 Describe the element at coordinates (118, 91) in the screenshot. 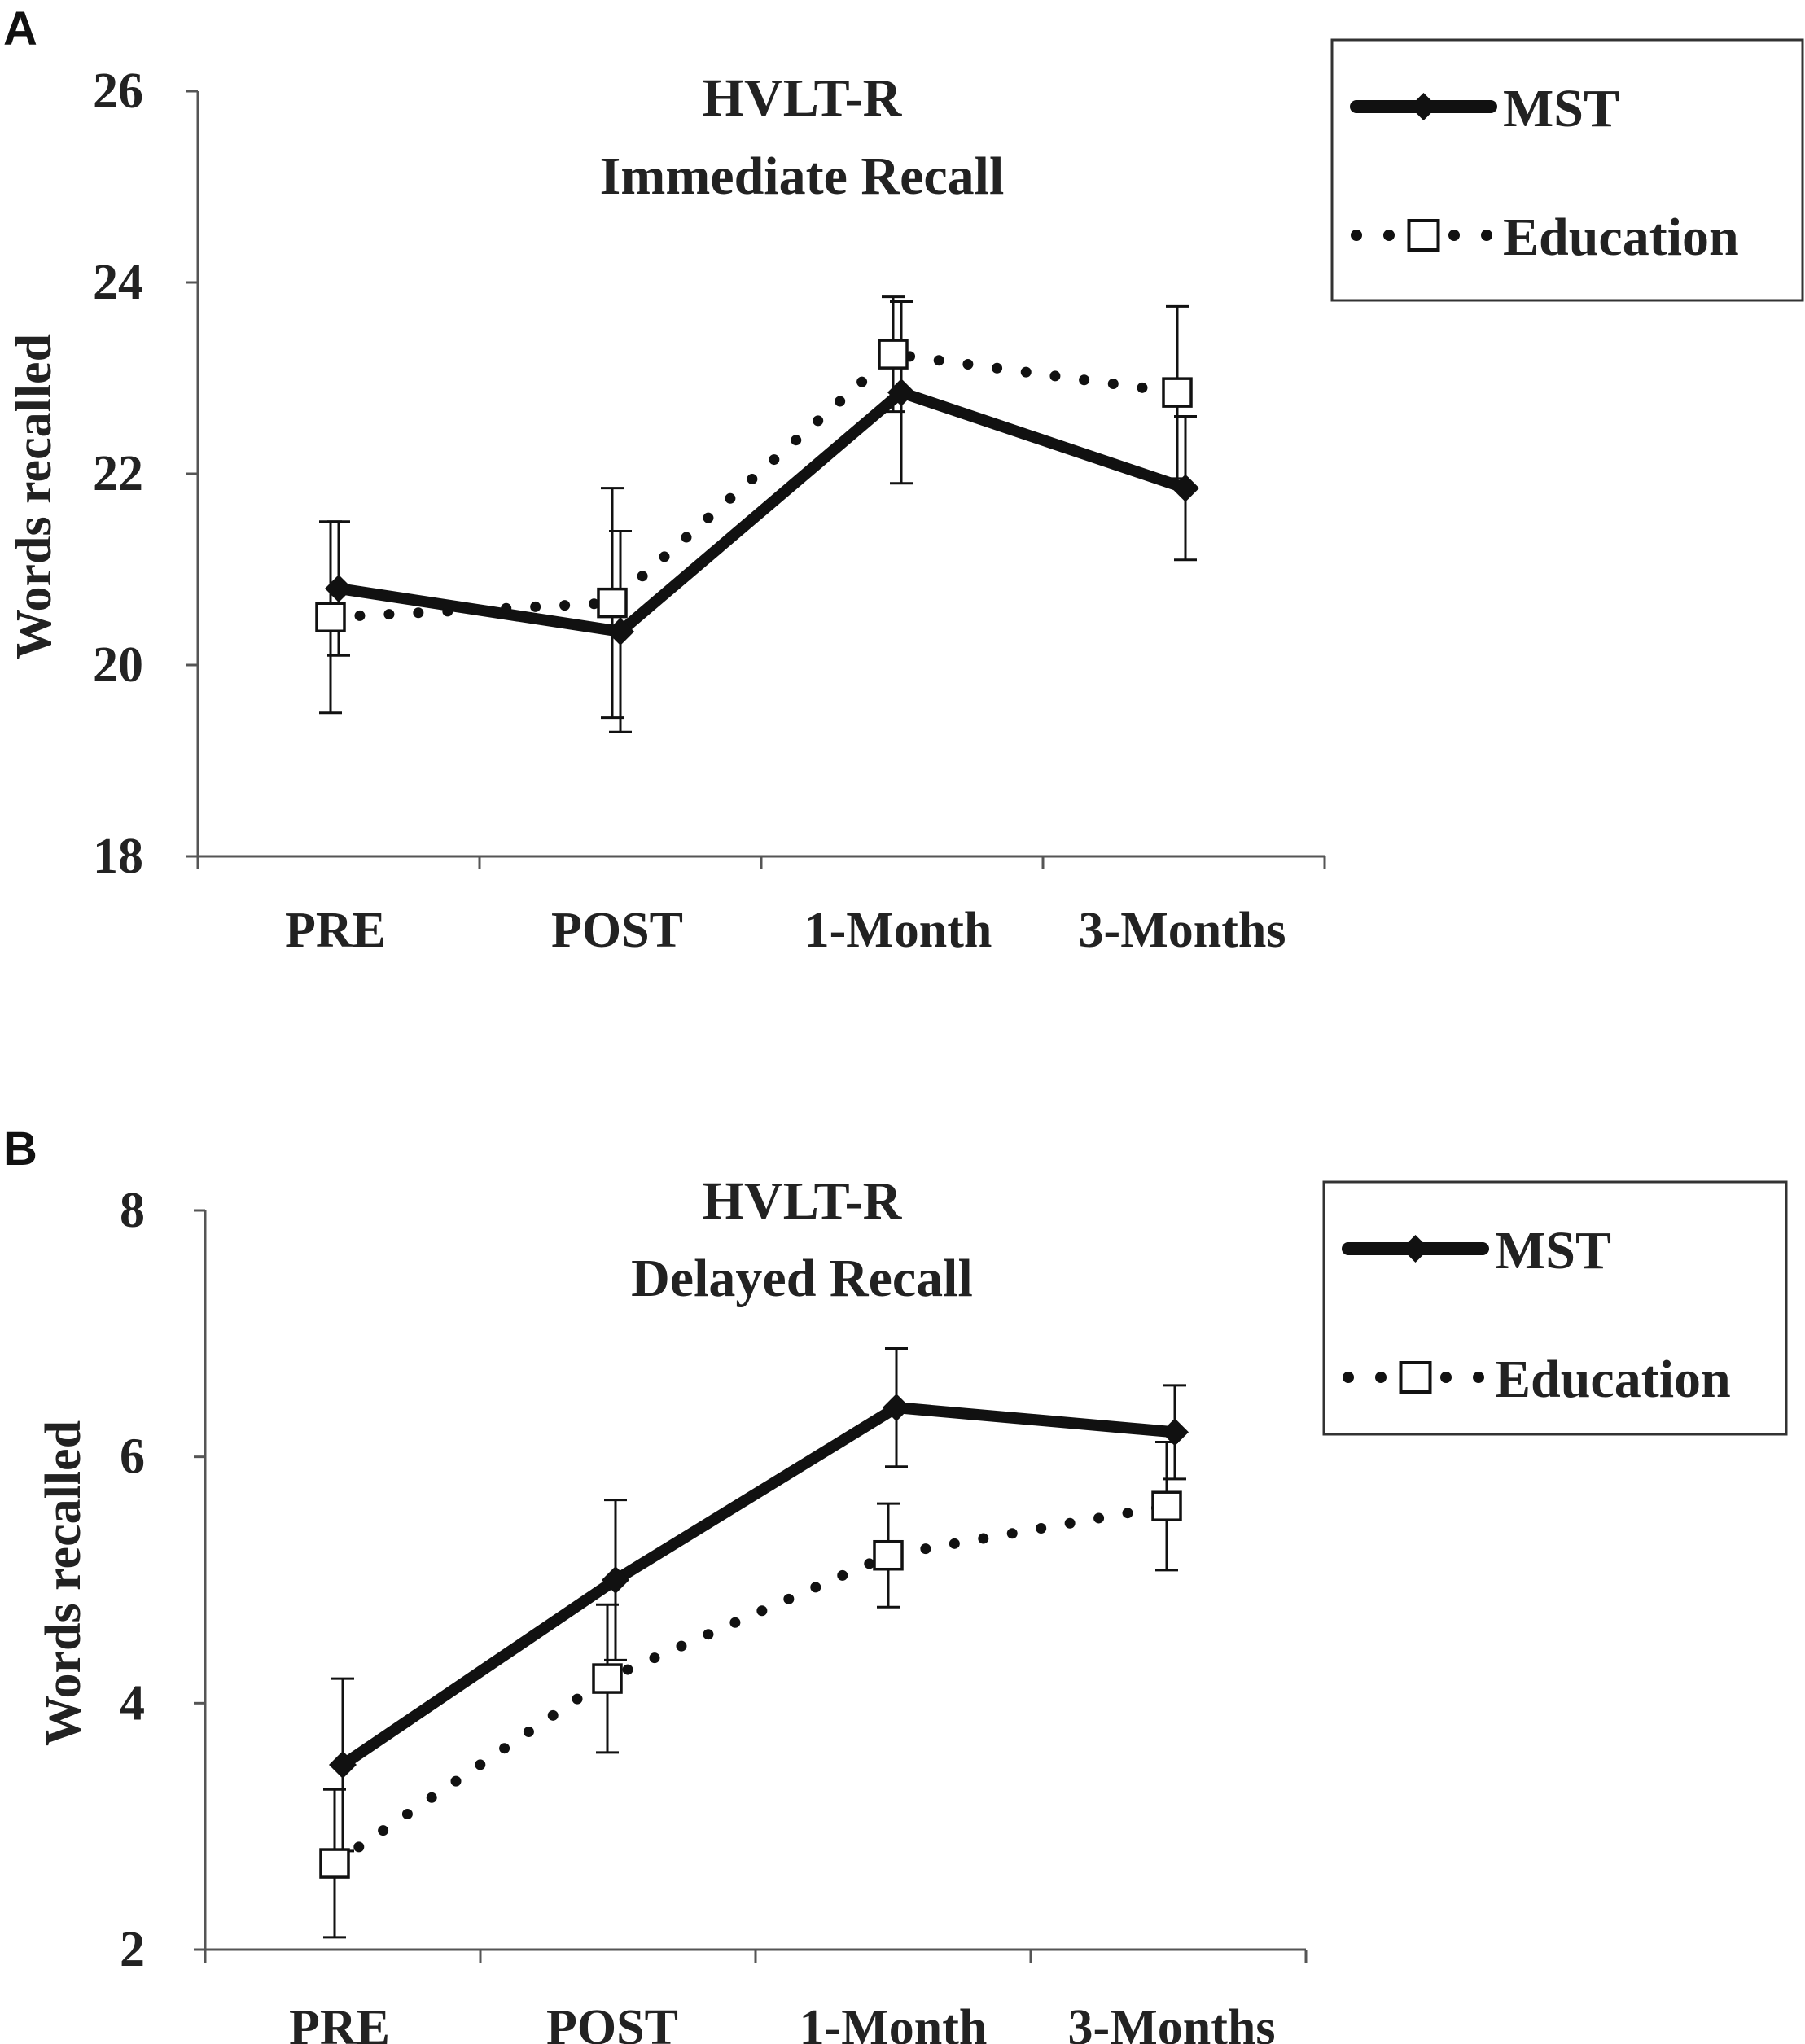

I see `y-tick-label: 26` at that location.